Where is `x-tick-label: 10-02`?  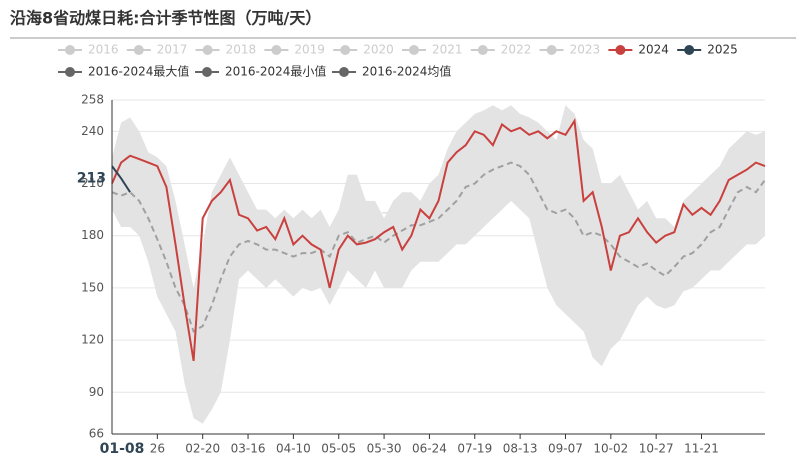
x-tick-label: 10-02 is located at coordinates (610, 449).